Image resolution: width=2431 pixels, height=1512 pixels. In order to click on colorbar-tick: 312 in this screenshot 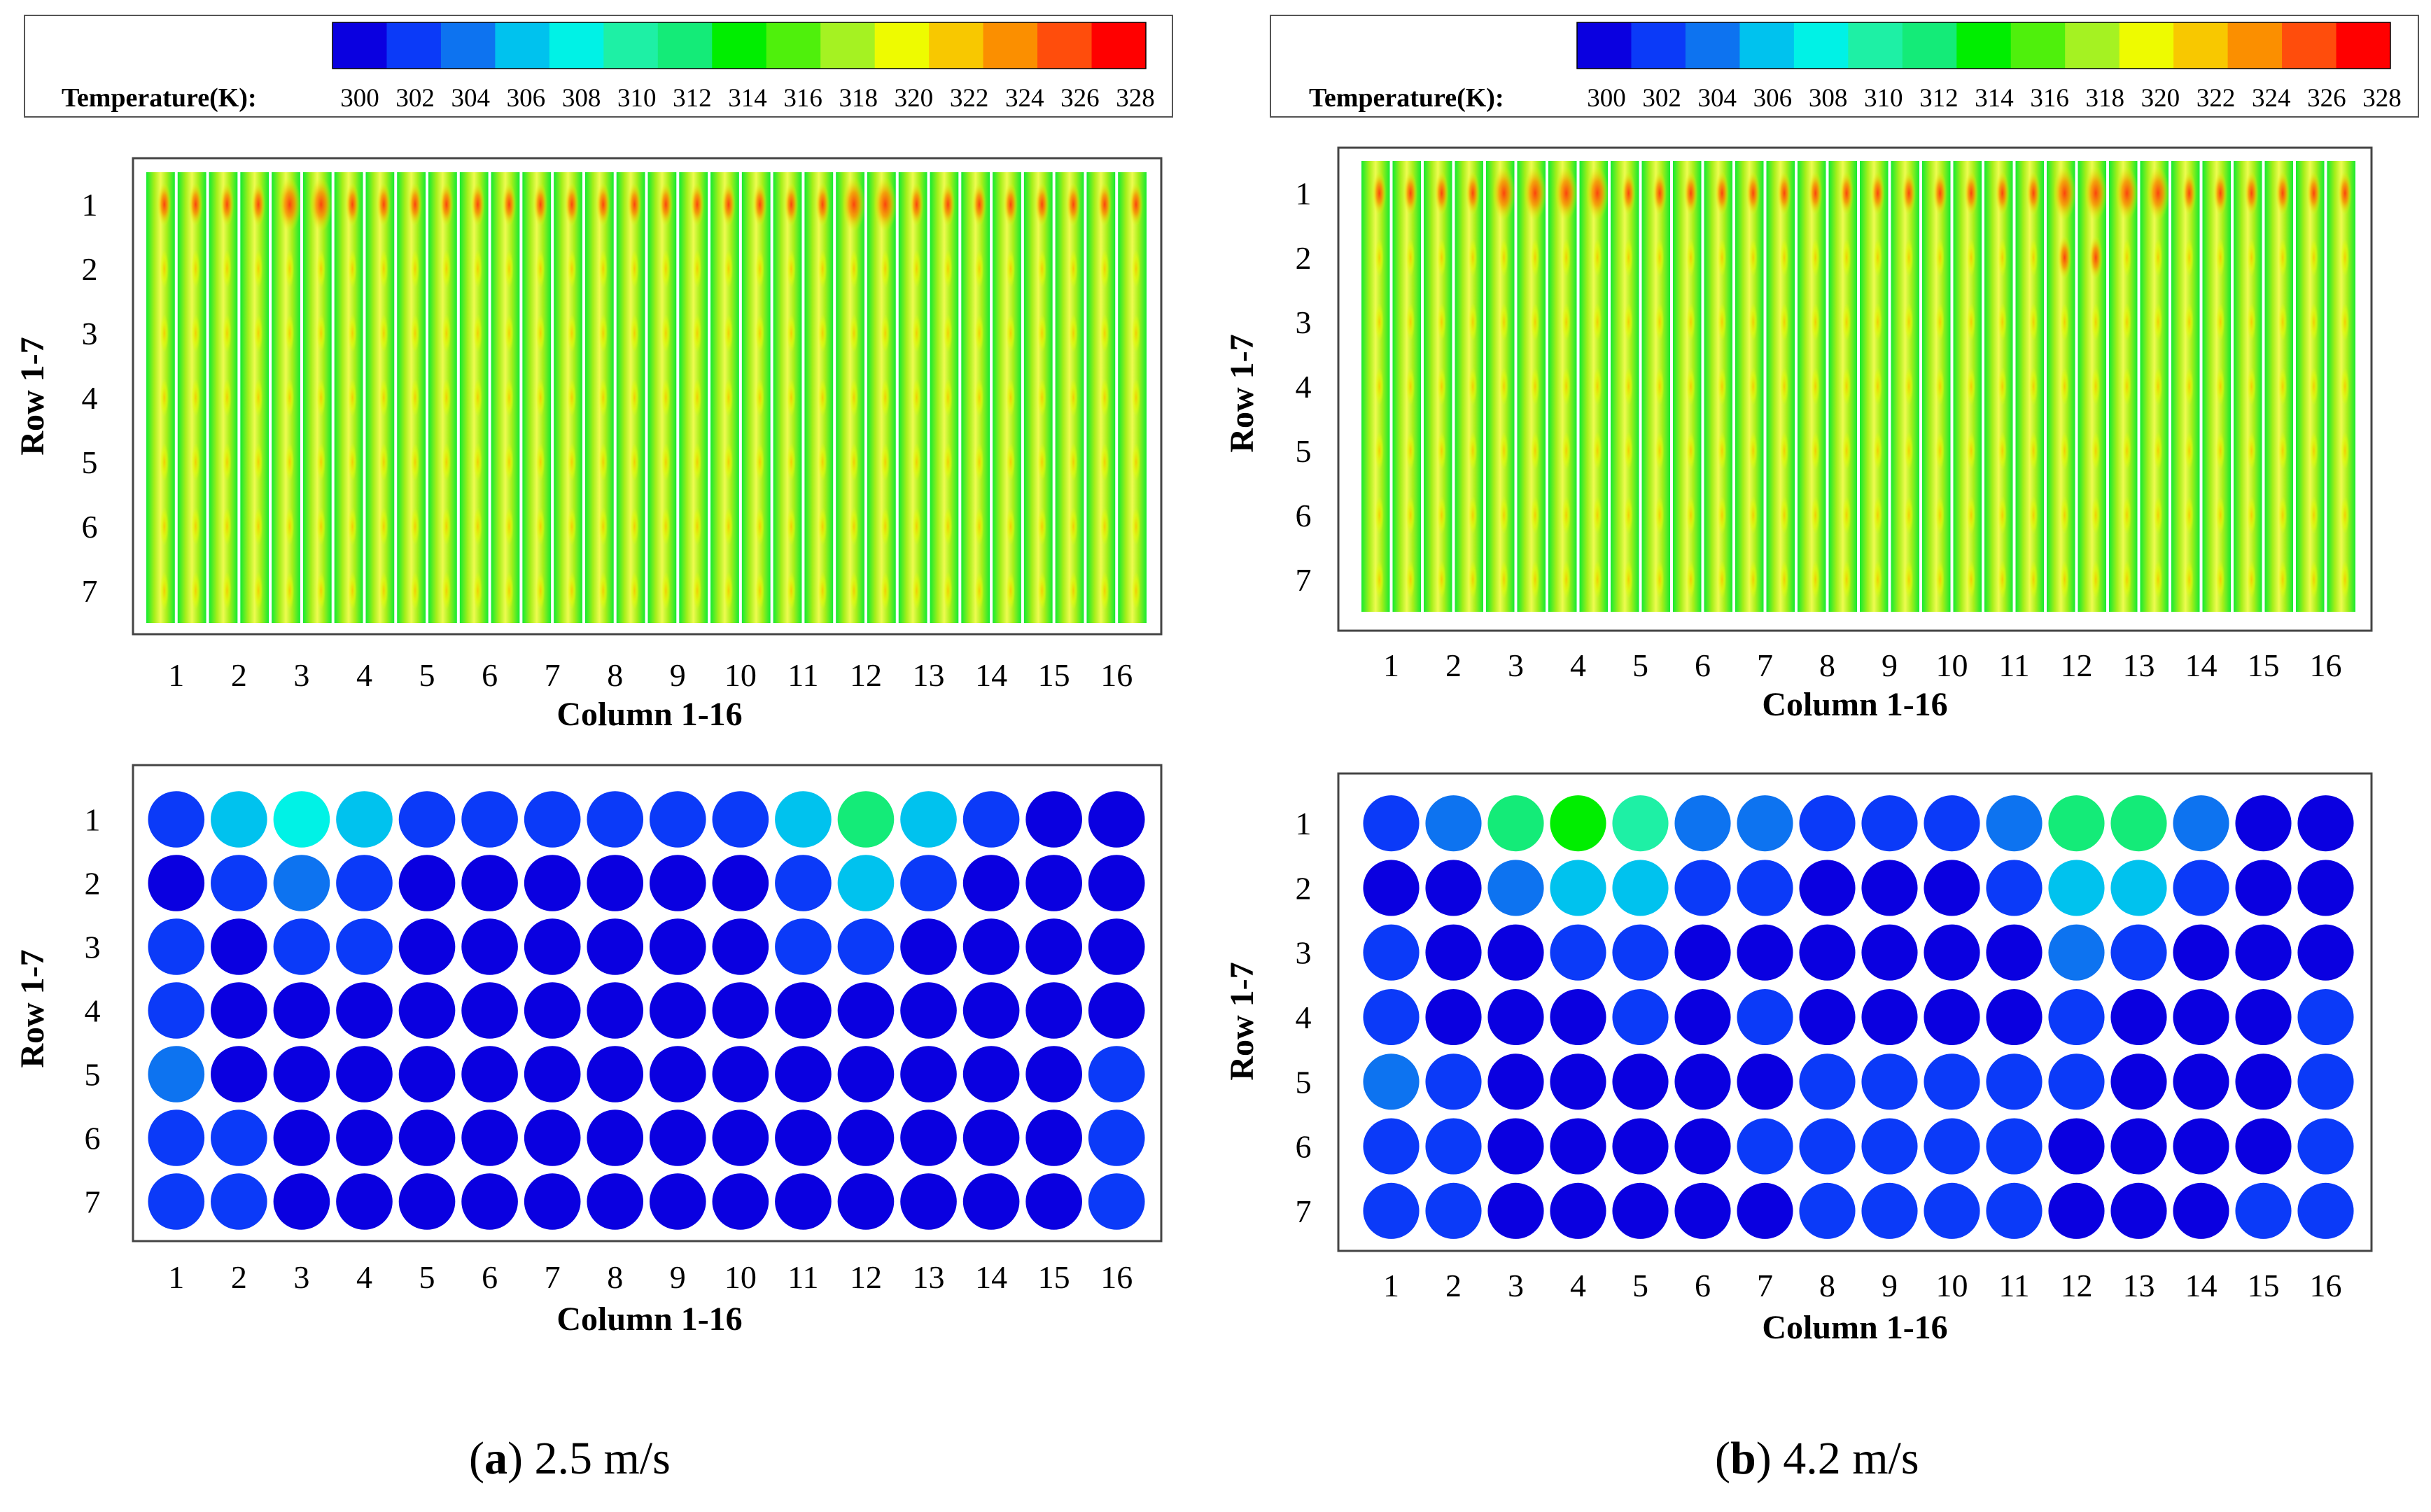, I will do `click(692, 98)`.